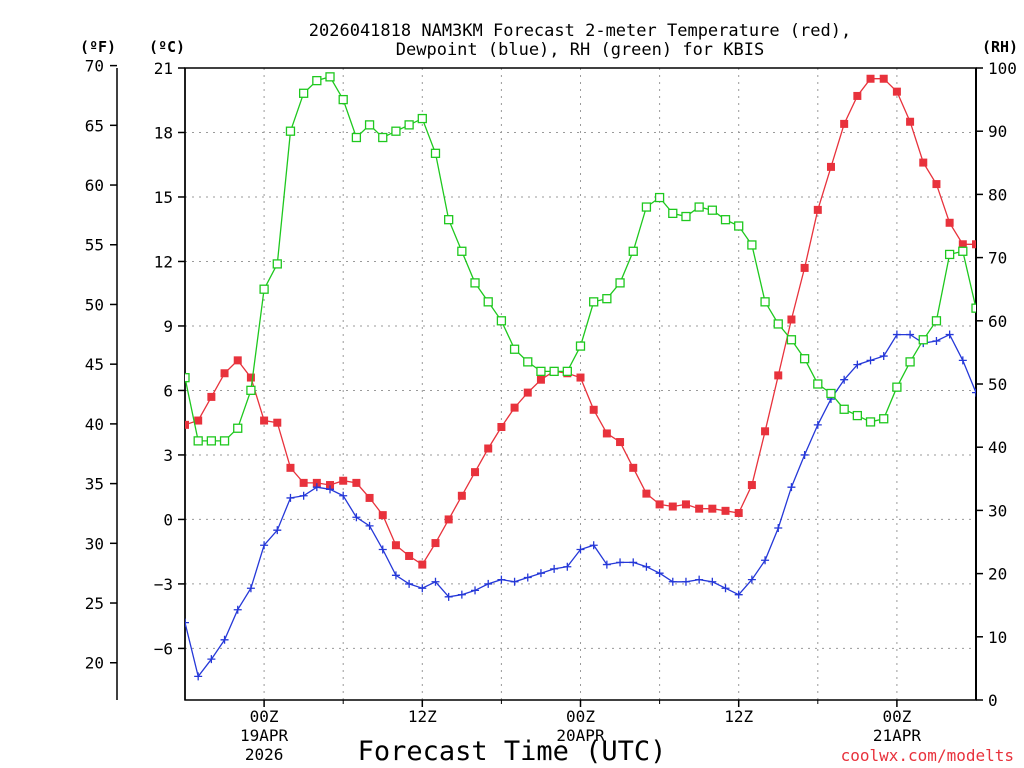 The image size is (1024, 768). I want to click on rh-tick-label: 90, so click(997, 131).